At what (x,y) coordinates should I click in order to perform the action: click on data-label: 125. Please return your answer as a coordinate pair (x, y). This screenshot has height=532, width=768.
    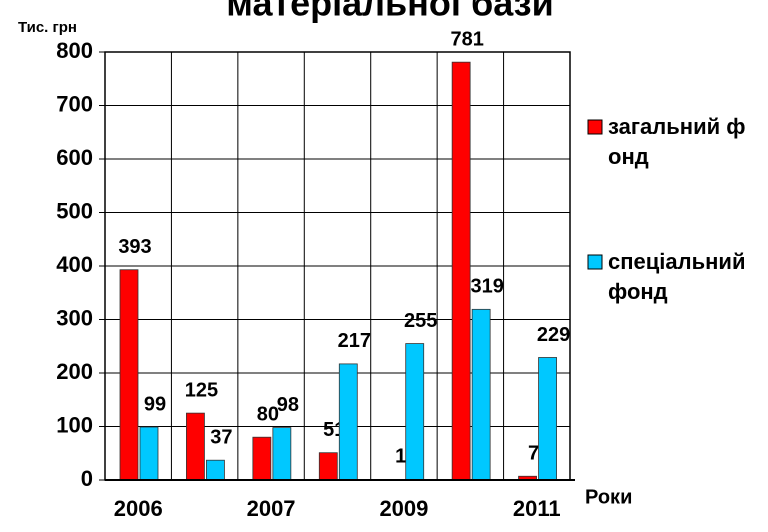
    Looking at the image, I should click on (201, 390).